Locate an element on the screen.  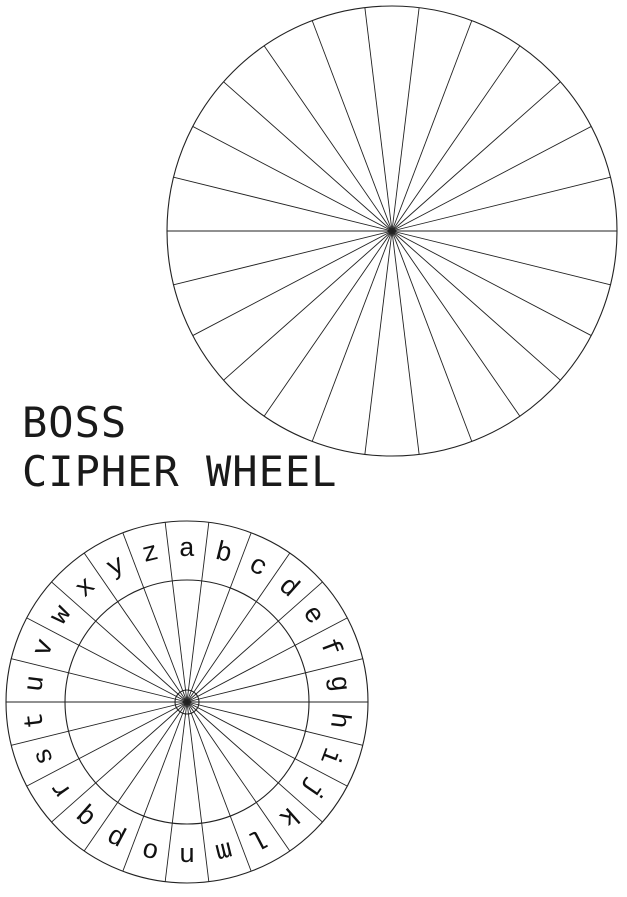
inner-wheel-letter-g: g is located at coordinates (338, 684).